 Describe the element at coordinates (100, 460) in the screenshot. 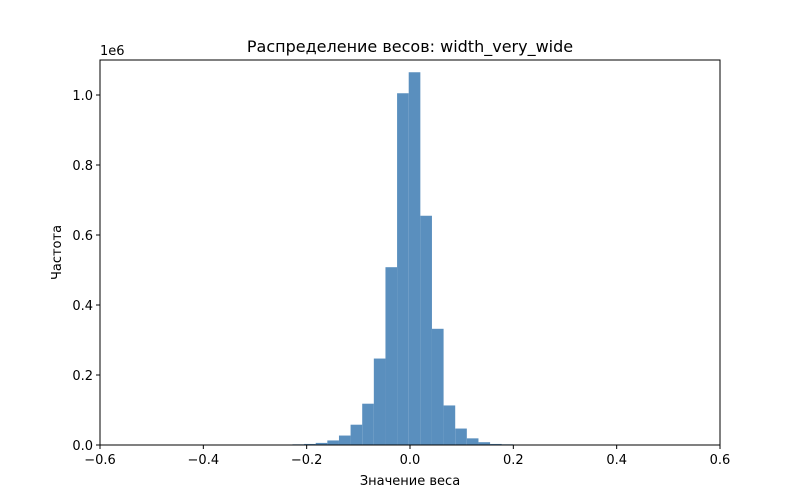

I see `x-tick-label: −0.6` at that location.